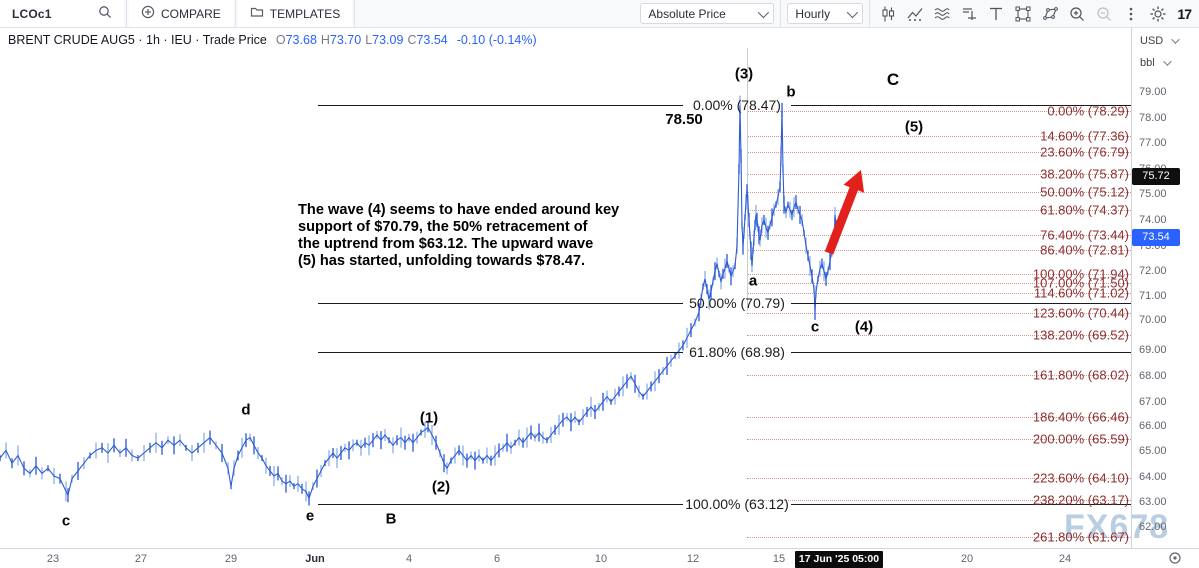  What do you see at coordinates (412, 40) in the screenshot?
I see `legend-ohlc-key: C` at bounding box center [412, 40].